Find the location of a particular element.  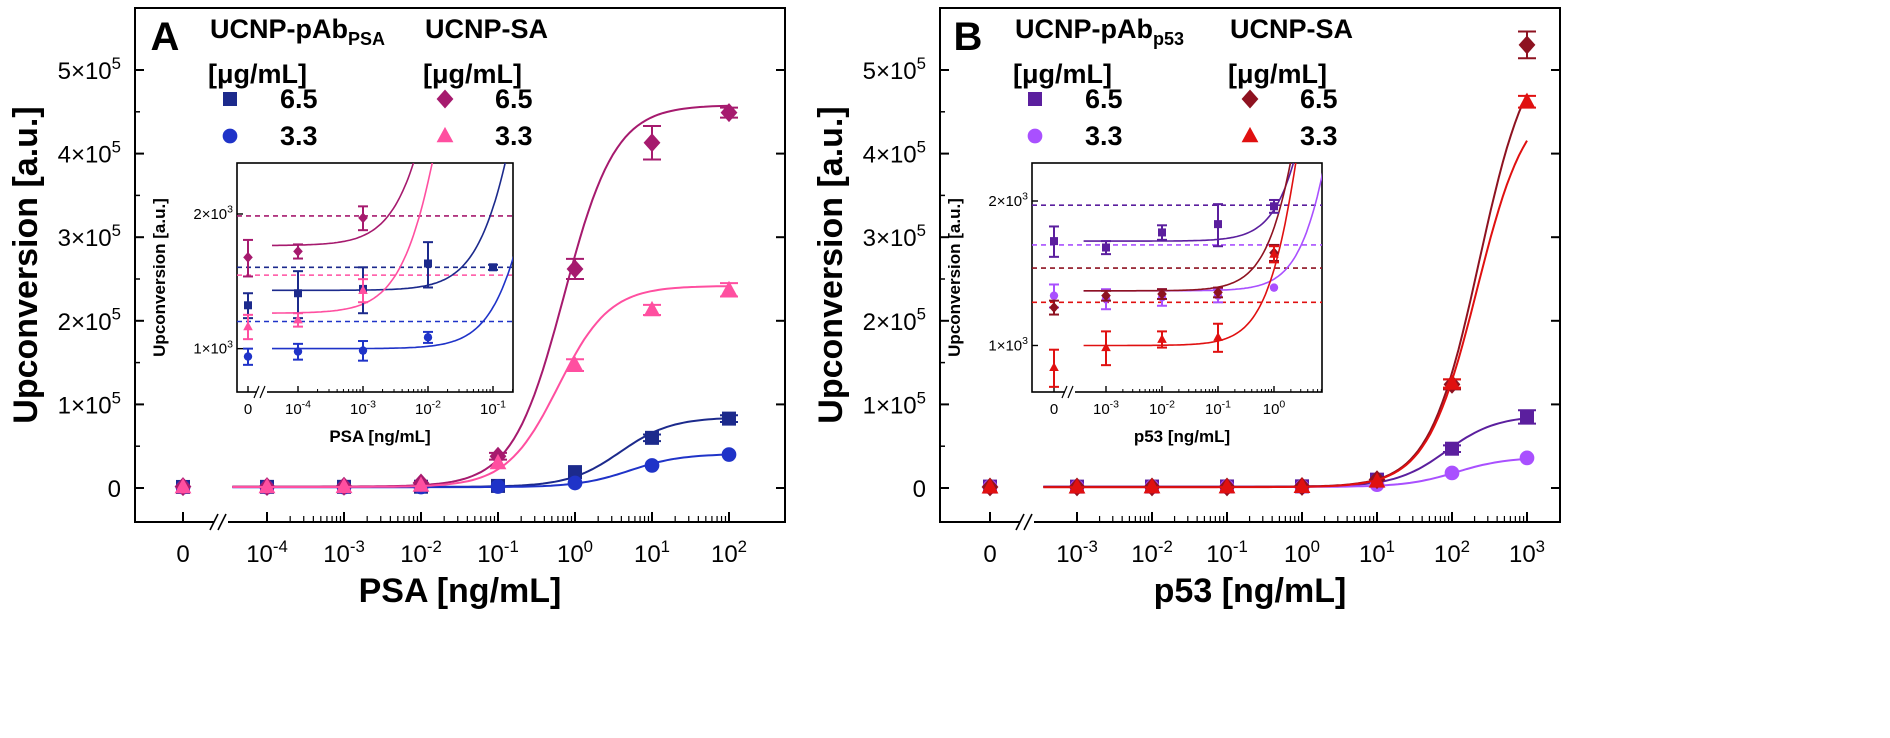

inset-y-tick-label: 2×10³ is located at coordinates (1008, 200).